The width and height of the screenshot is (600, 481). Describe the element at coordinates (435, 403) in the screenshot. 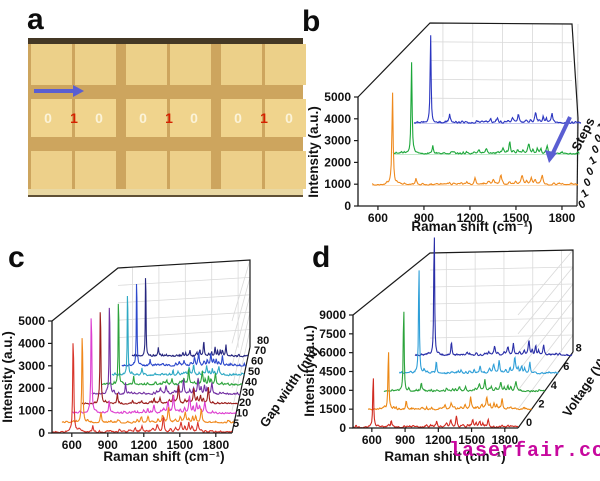

I see `raman-trace-0-V` at that location.